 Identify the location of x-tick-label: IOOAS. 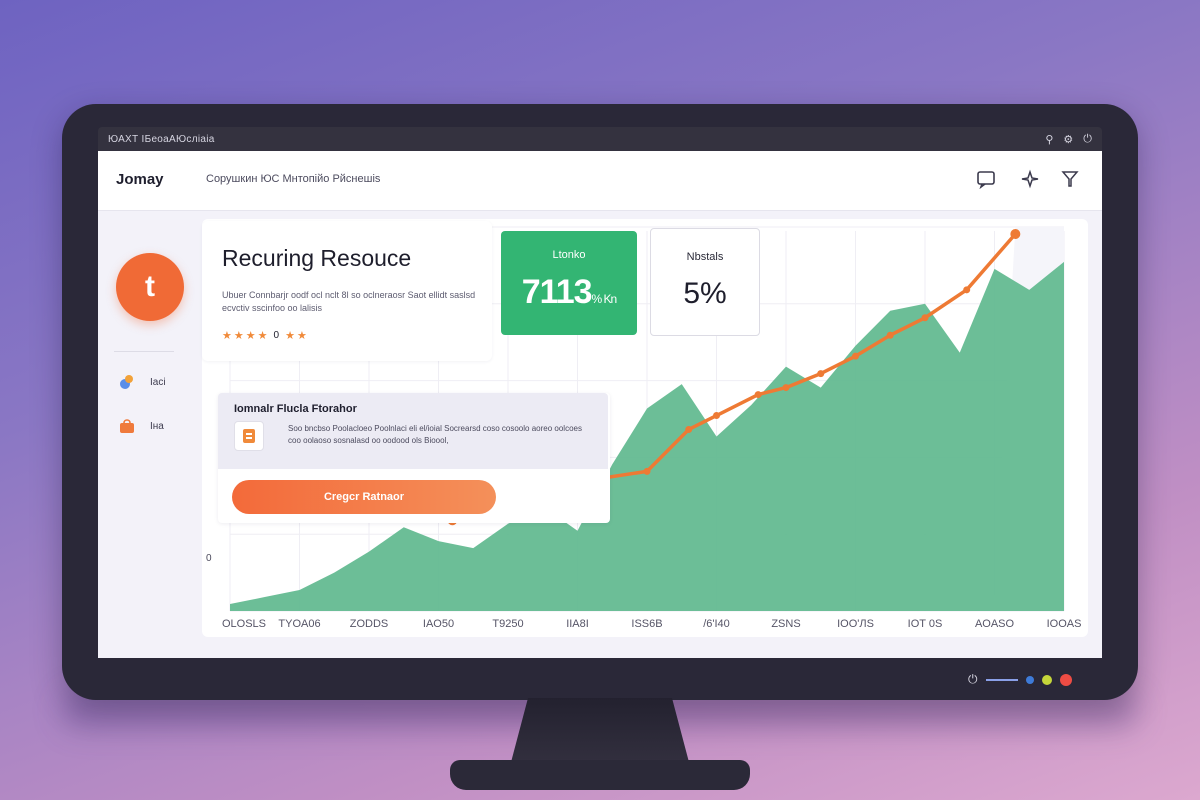
(1064, 624).